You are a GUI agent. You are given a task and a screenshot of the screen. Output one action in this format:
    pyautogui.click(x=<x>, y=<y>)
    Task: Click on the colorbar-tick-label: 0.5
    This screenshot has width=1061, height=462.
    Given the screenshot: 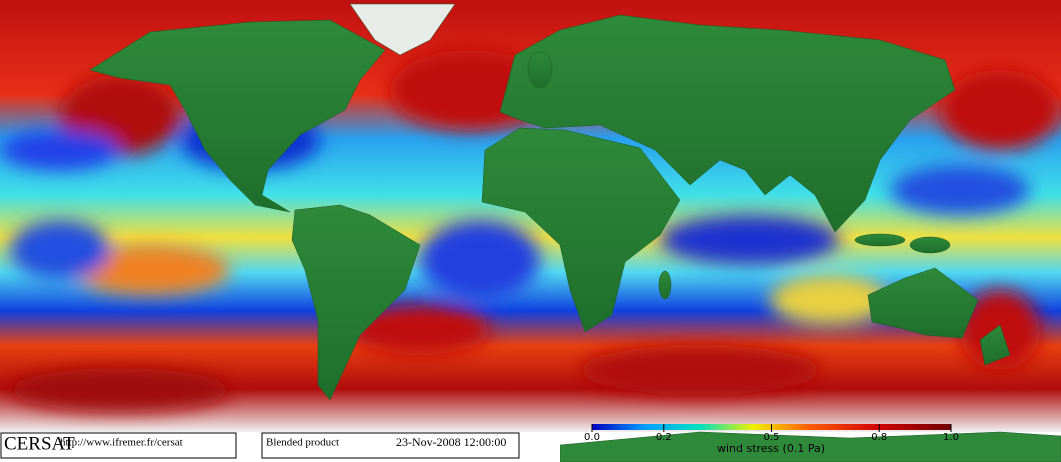 What is the action you would take?
    pyautogui.click(x=772, y=437)
    